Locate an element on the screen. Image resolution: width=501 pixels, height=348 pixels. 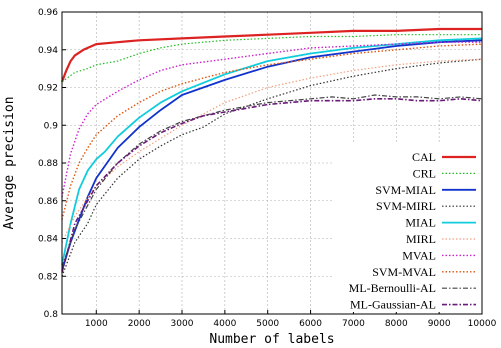
legend-label: SVM-MVAL is located at coordinates (404, 272).